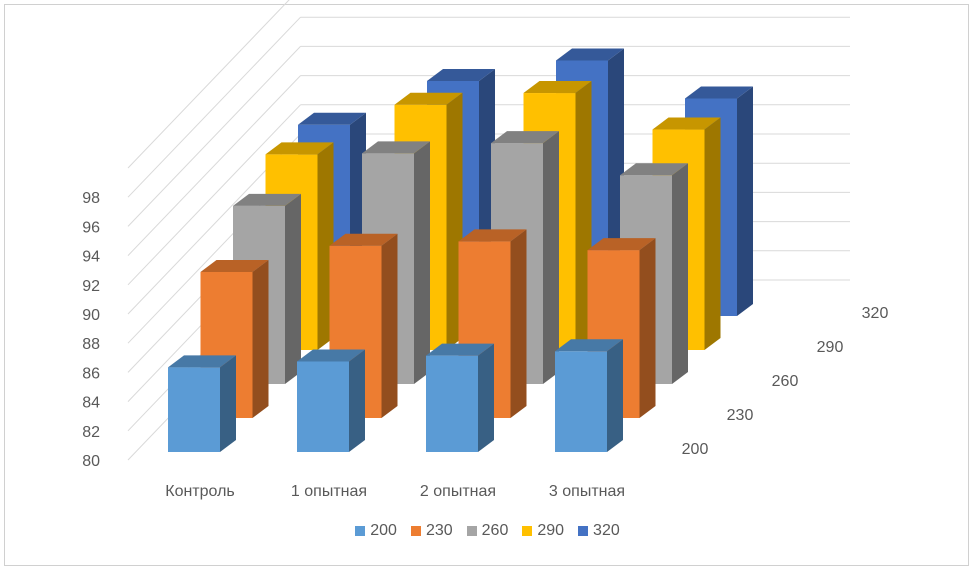  I want to click on x-tick-label: 1 опытная, so click(329, 491).